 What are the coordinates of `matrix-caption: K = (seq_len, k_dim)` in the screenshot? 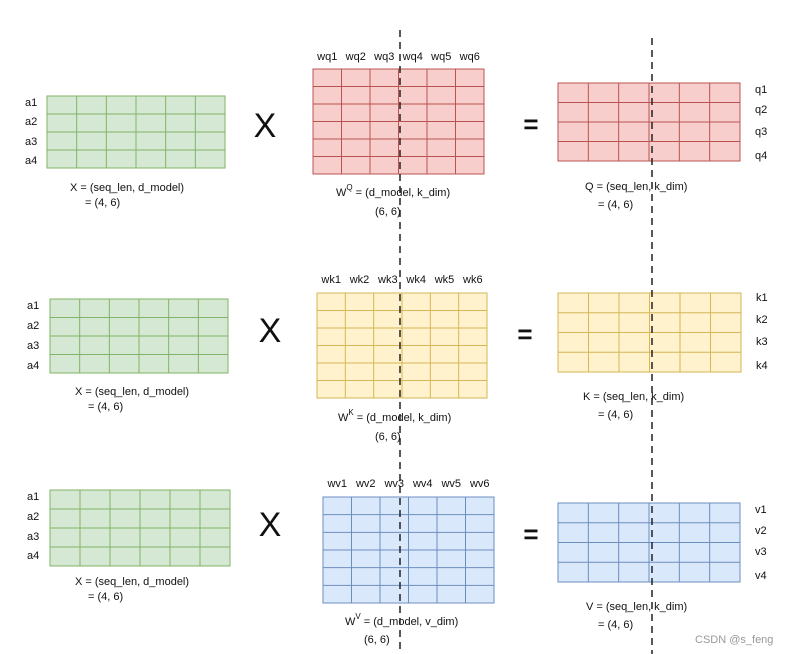 It's located at (633, 397).